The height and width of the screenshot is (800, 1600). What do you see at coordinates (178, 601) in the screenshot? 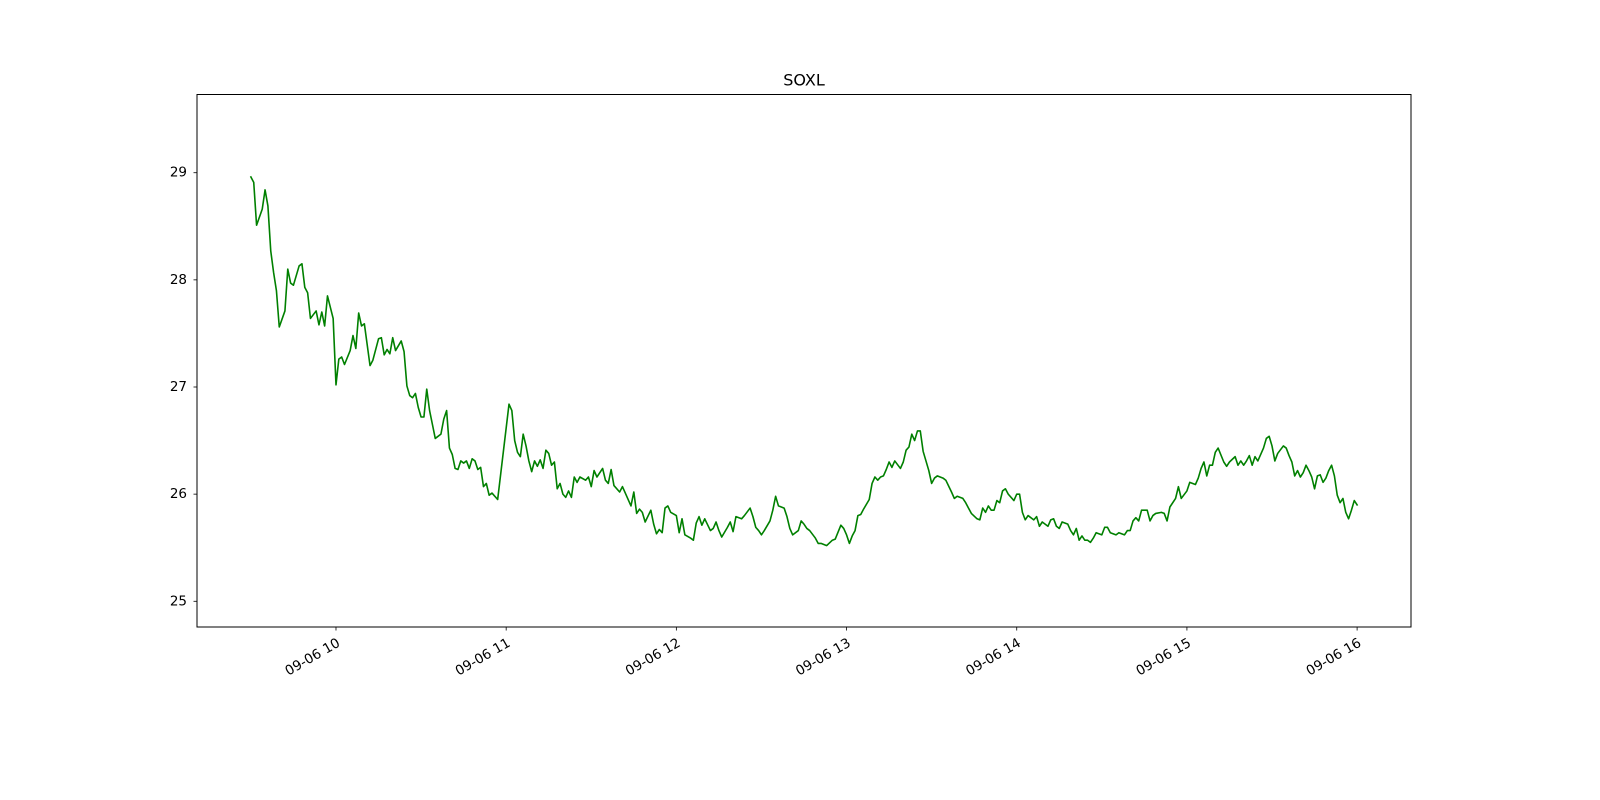
I see `y-tick-label: 25` at bounding box center [178, 601].